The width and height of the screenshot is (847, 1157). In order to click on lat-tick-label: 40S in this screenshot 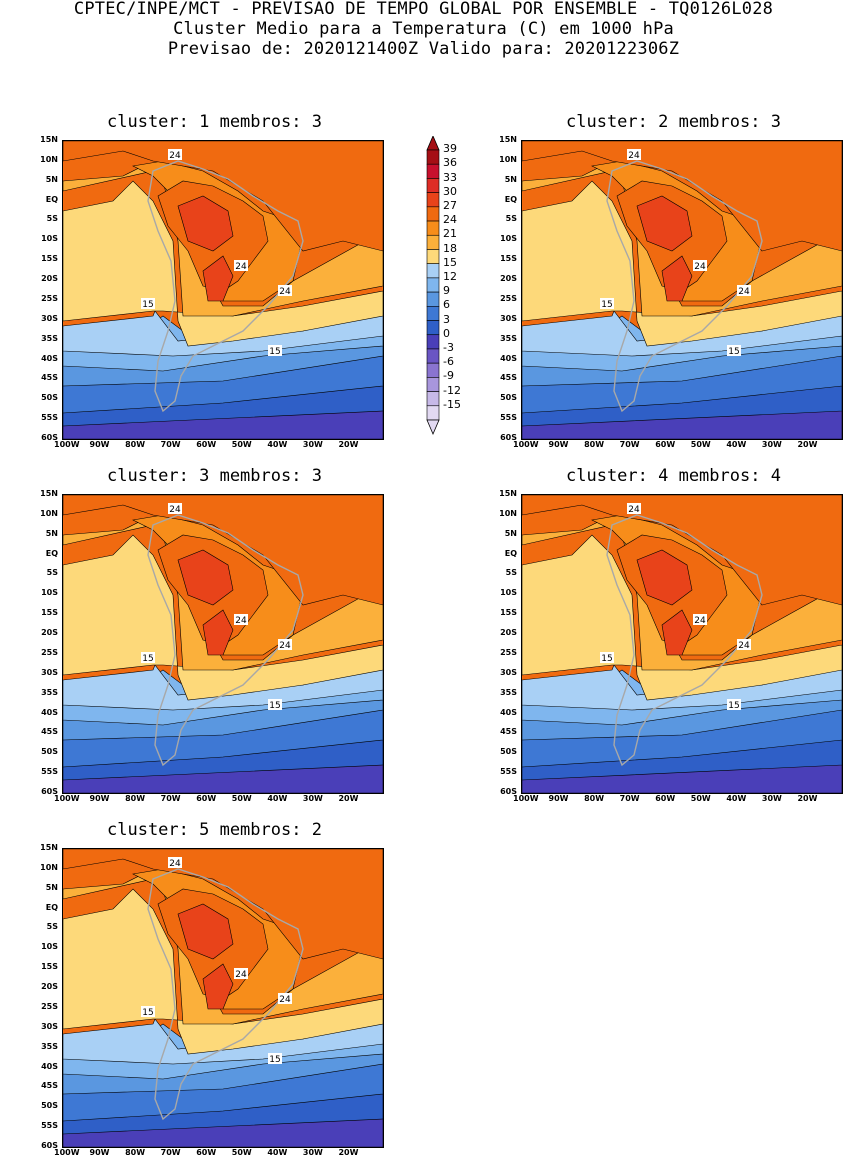, I will do `click(49, 1066)`.